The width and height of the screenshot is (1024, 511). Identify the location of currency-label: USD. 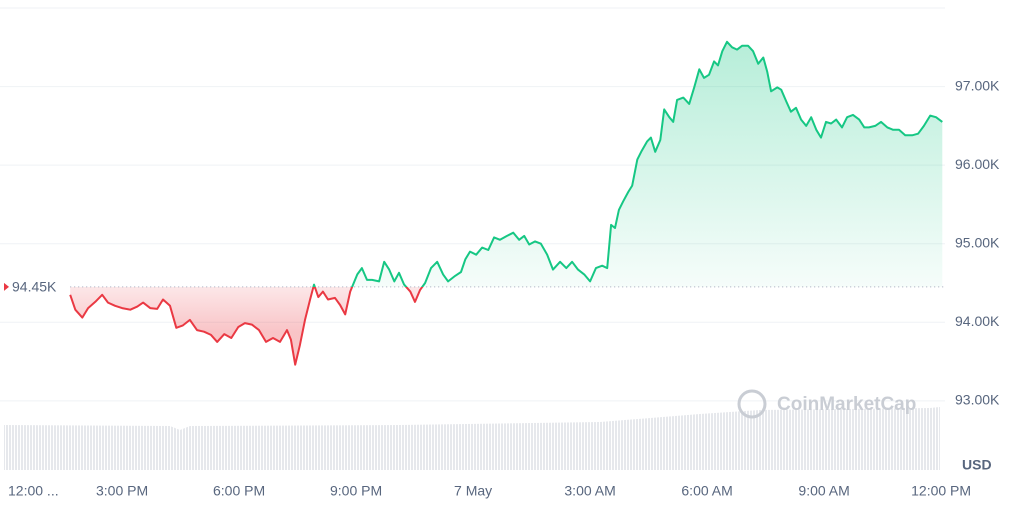
(977, 465).